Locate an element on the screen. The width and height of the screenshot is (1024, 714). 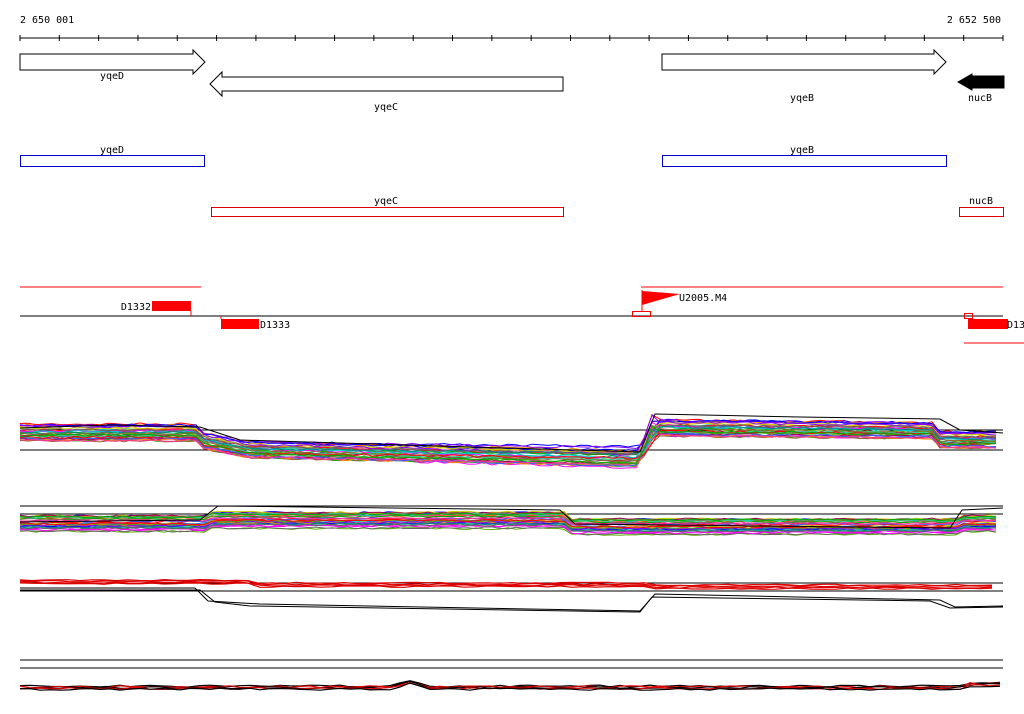
feature-D1333: D1333 is located at coordinates (255, 323).